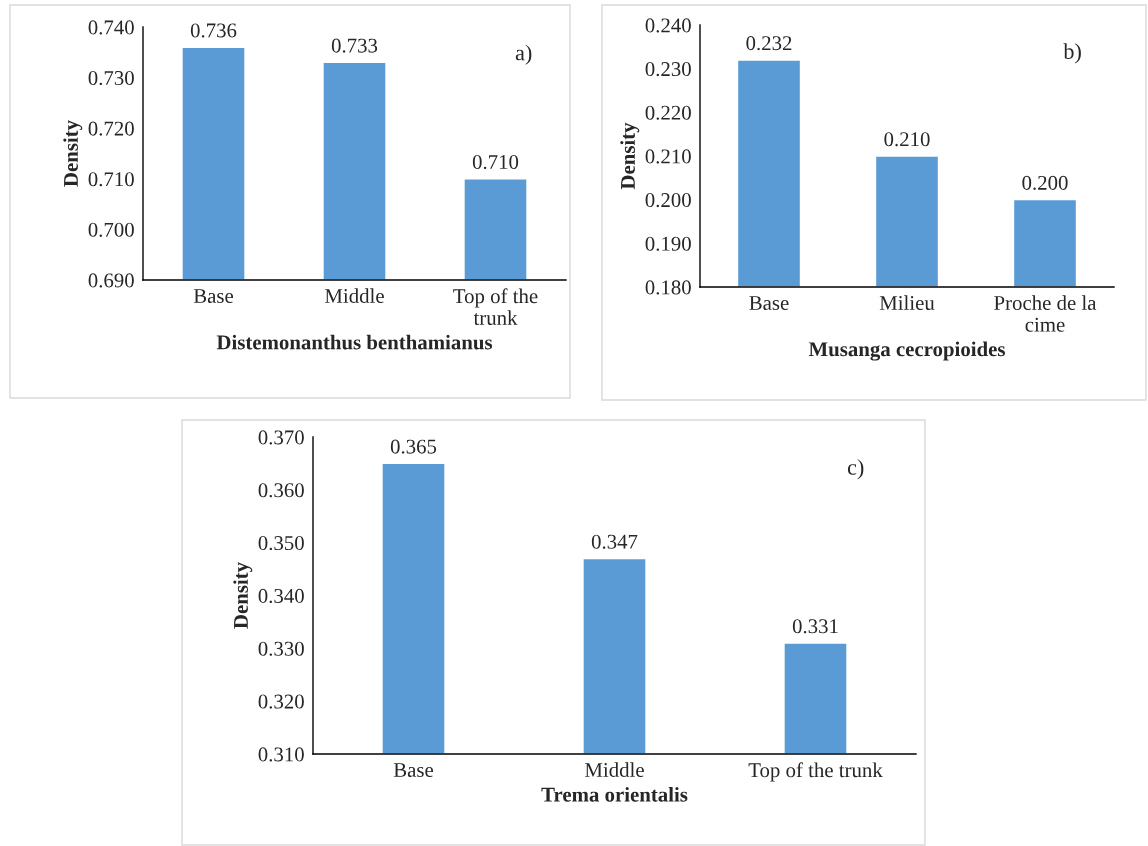 This screenshot has width=1148, height=846. I want to click on x-axis-title: Distemonanthus benthamianus, so click(354, 342).